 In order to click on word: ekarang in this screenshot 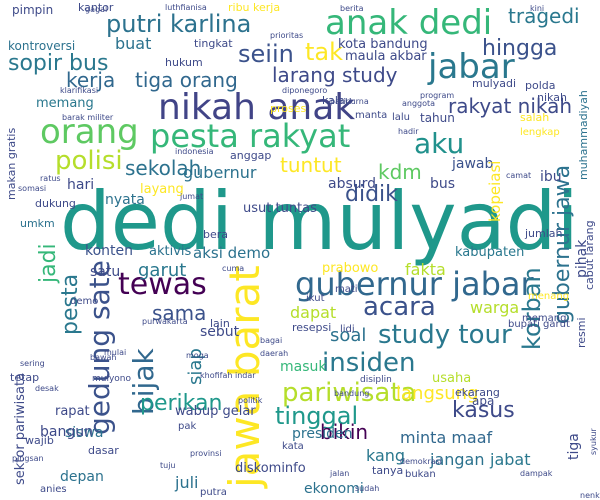, I will do `click(477, 392)`.